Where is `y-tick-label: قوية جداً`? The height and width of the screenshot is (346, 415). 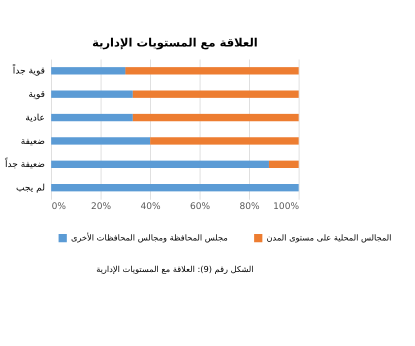
y-tick-label: قوية جداً is located at coordinates (28, 70).